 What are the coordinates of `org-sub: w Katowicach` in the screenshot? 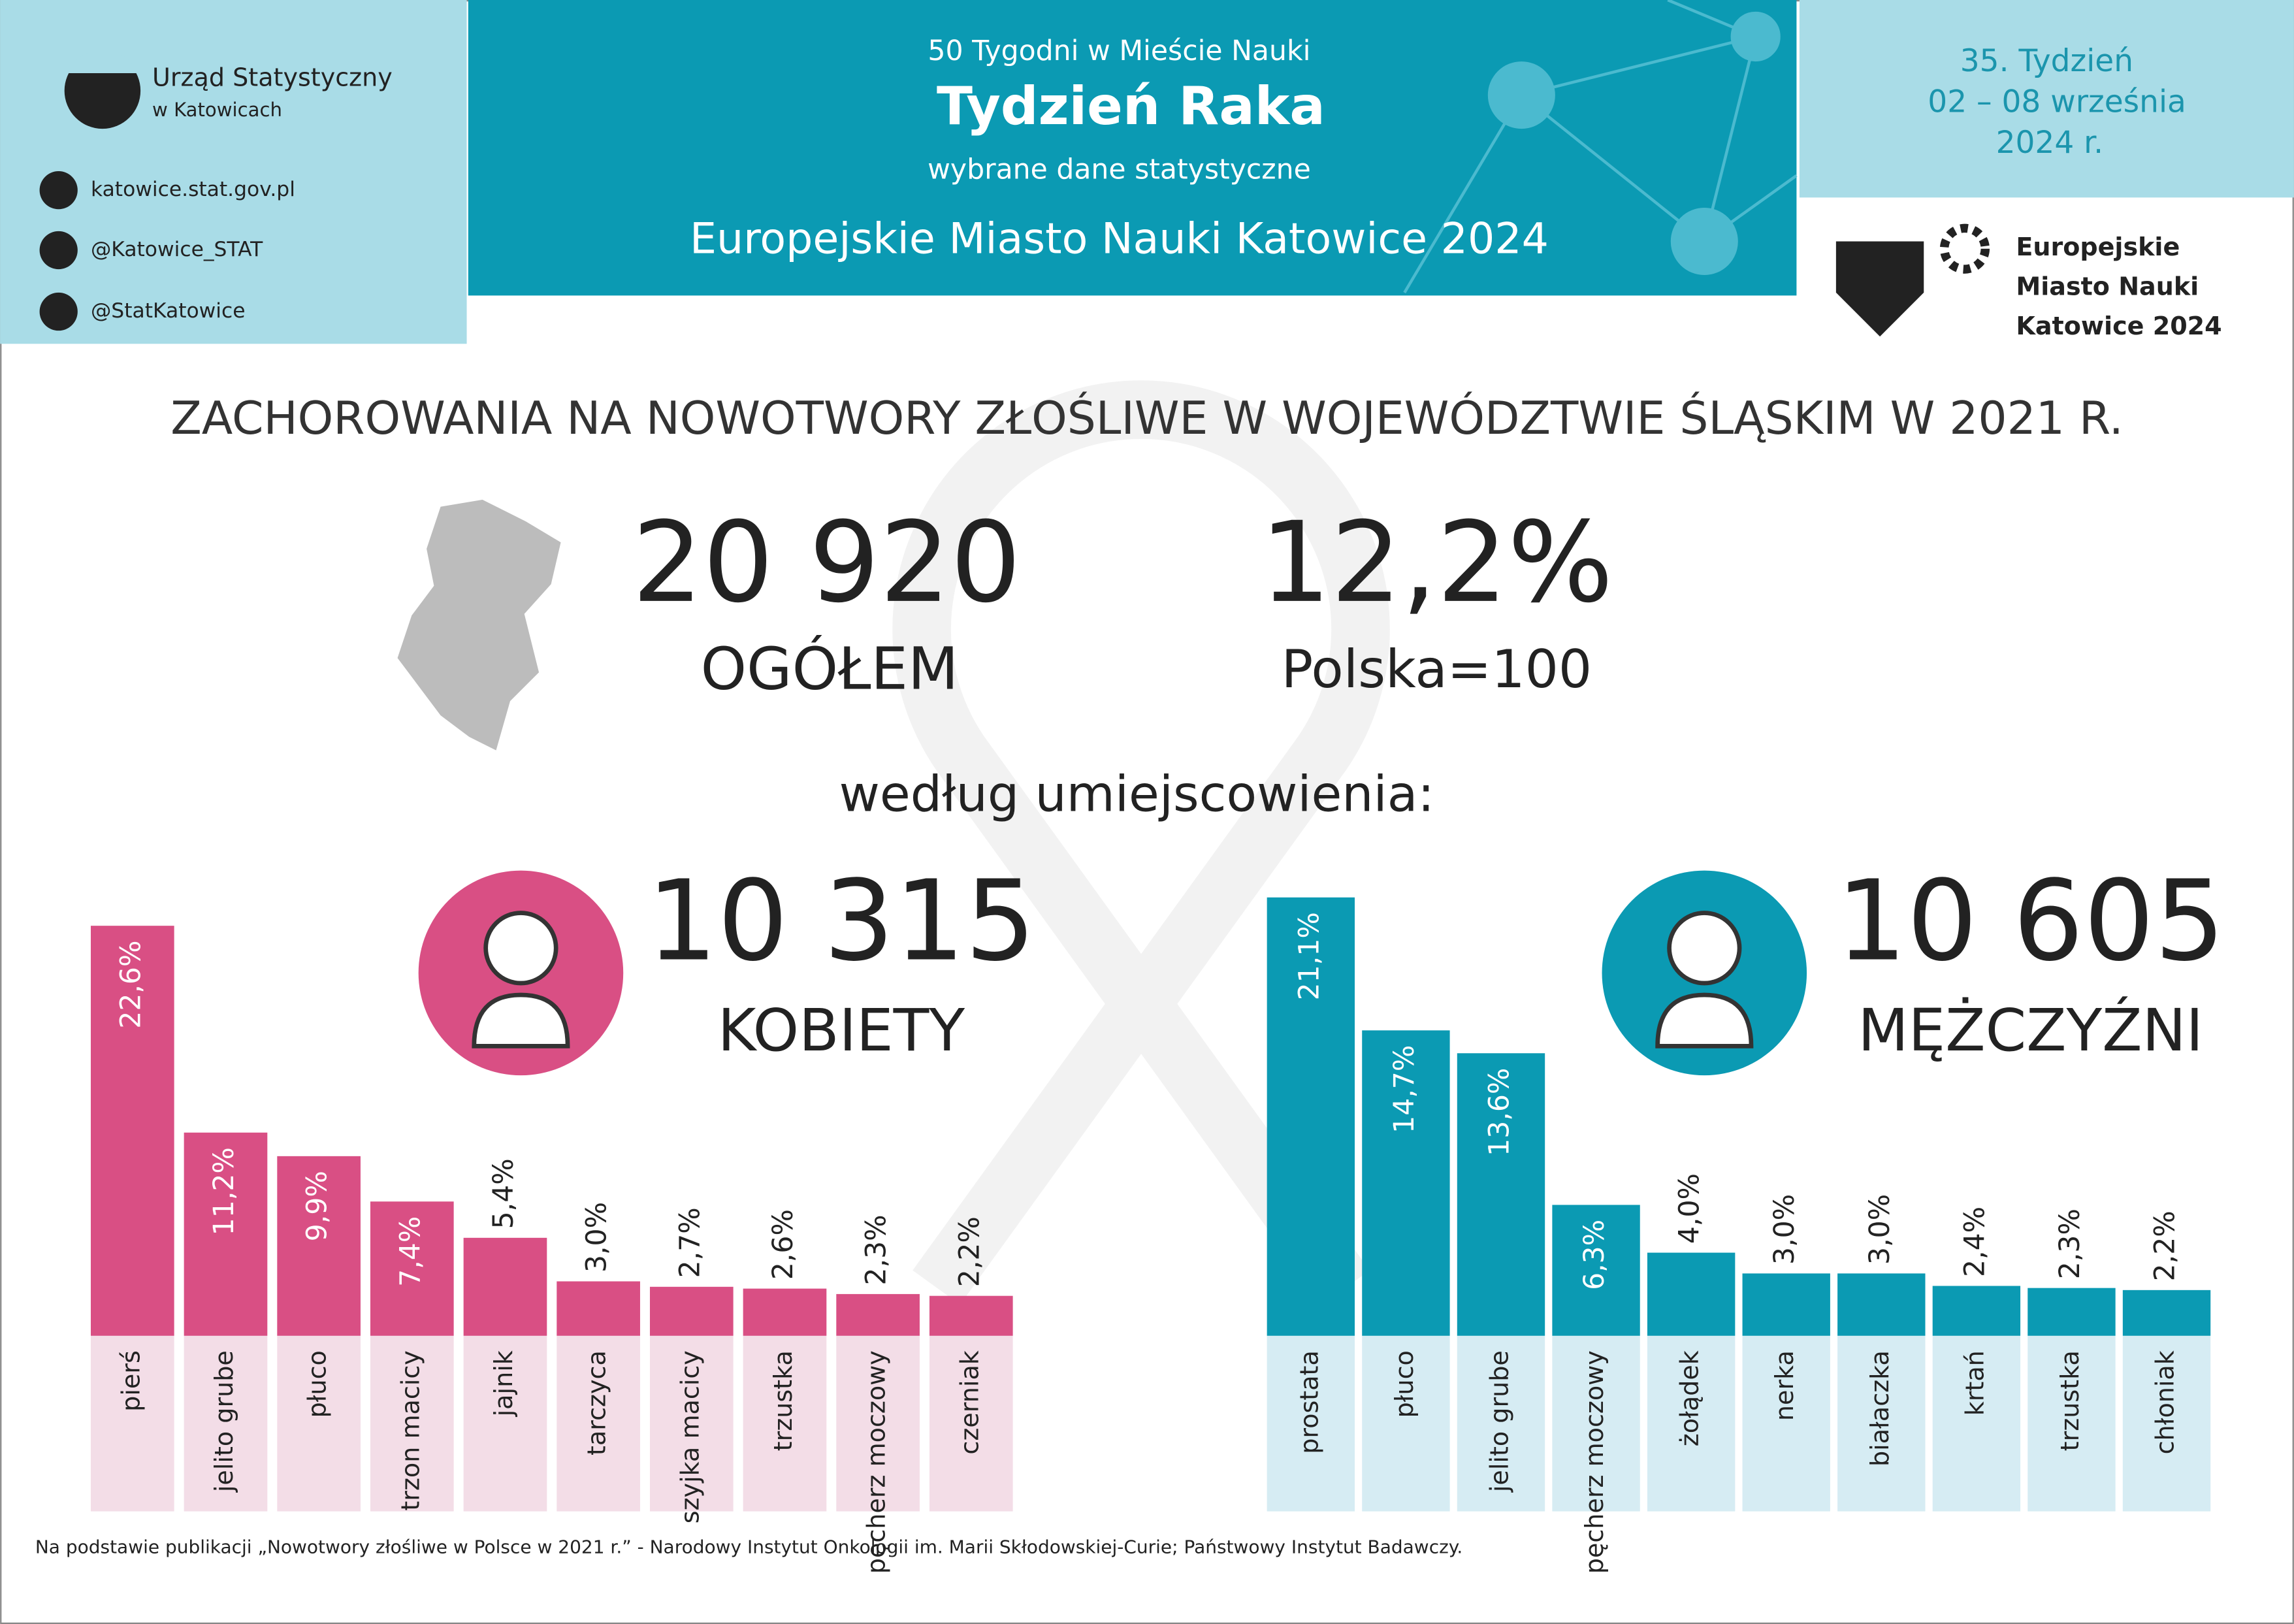 It's located at (217, 110).